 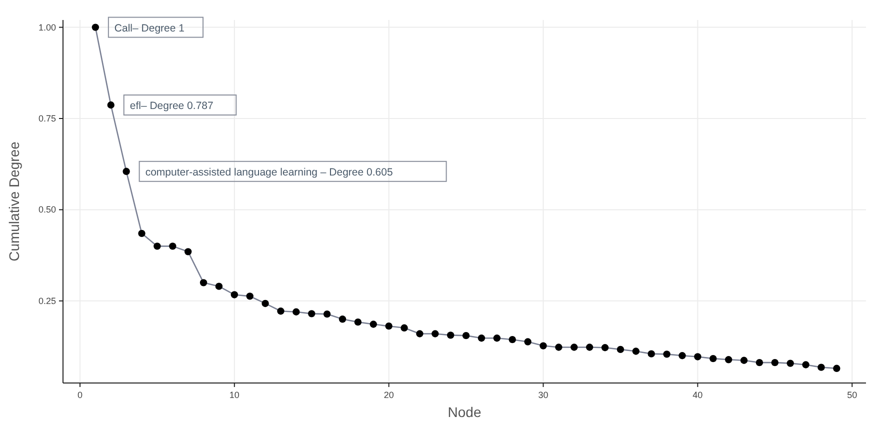 I want to click on x-tick-label: 40, so click(x=697, y=395).